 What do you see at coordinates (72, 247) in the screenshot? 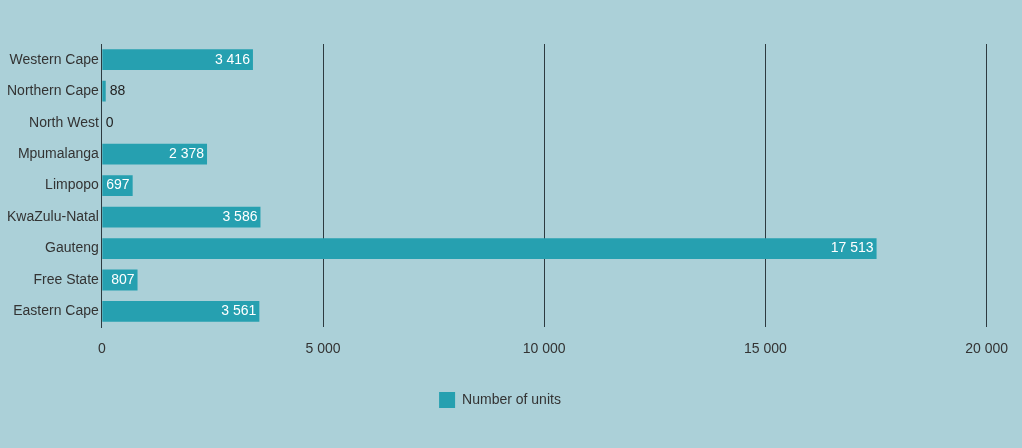
I see `y-tick-label: Gauteng` at bounding box center [72, 247].